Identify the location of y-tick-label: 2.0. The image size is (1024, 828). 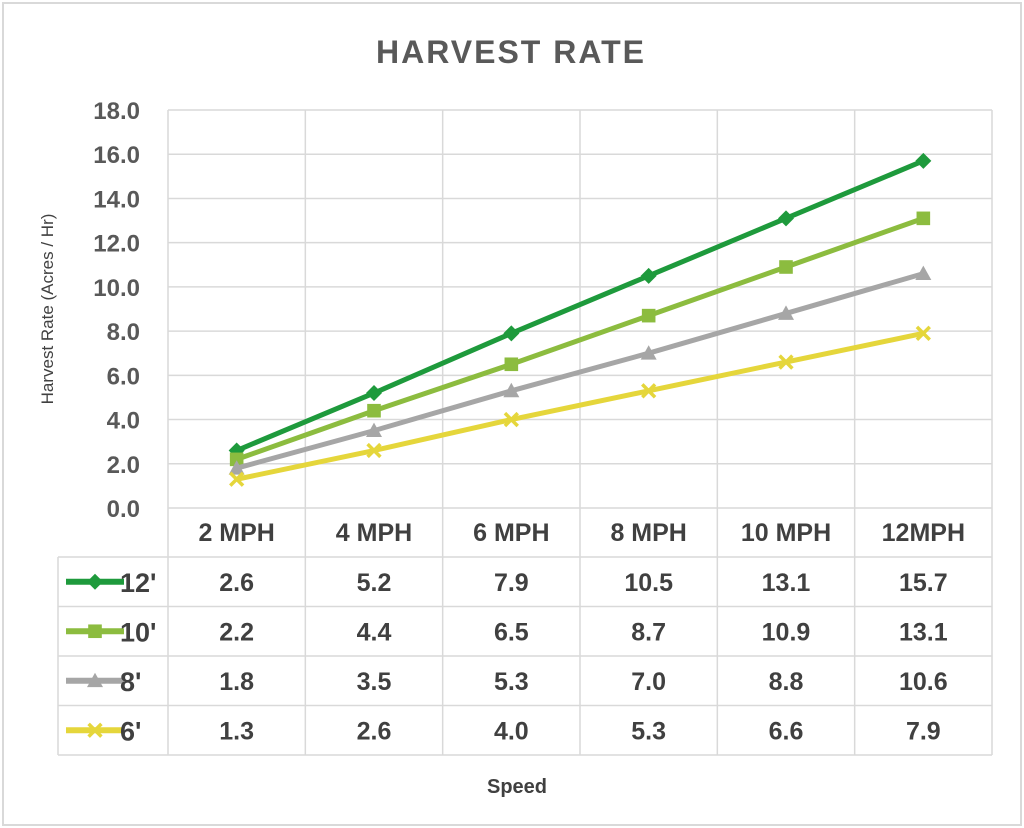
(123, 465).